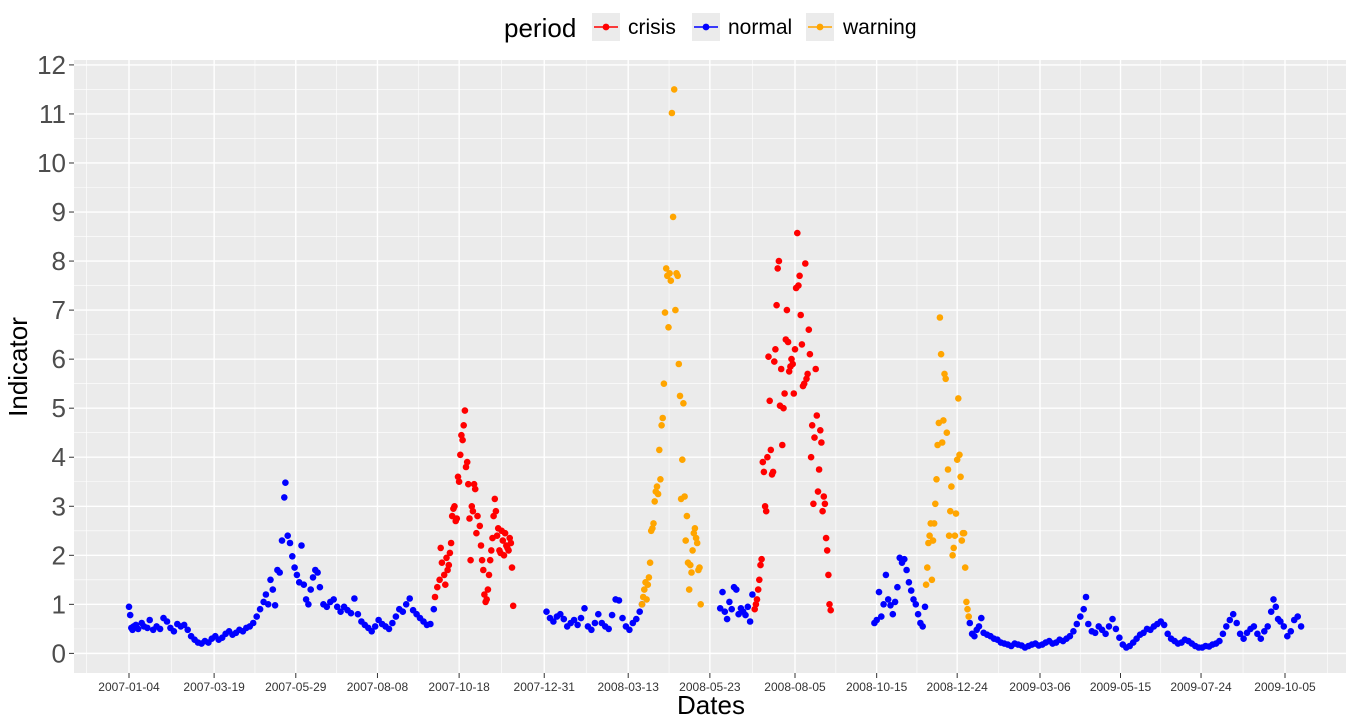 The height and width of the screenshot is (726, 1358). Describe the element at coordinates (59, 408) in the screenshot. I see `y-tick-label: 5` at that location.